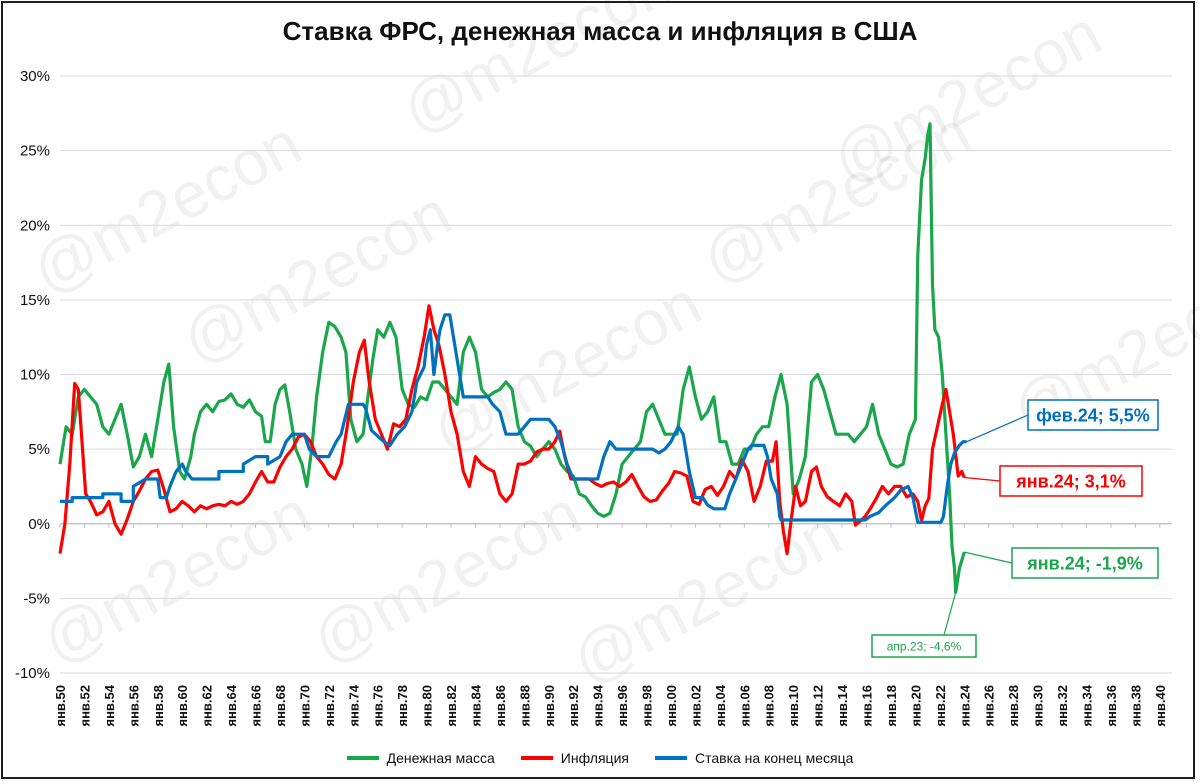 The width and height of the screenshot is (1200, 784). What do you see at coordinates (451, 706) in the screenshot?
I see `x-tick-label: янв.82` at bounding box center [451, 706].